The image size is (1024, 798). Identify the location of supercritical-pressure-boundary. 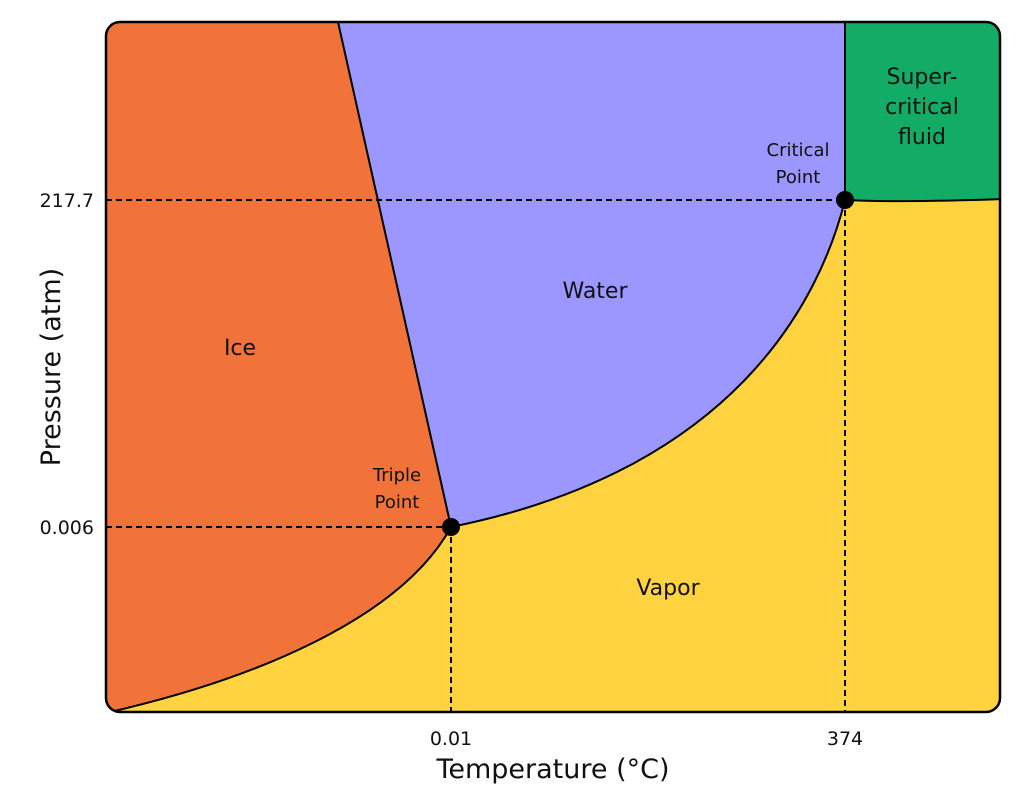
(922, 200).